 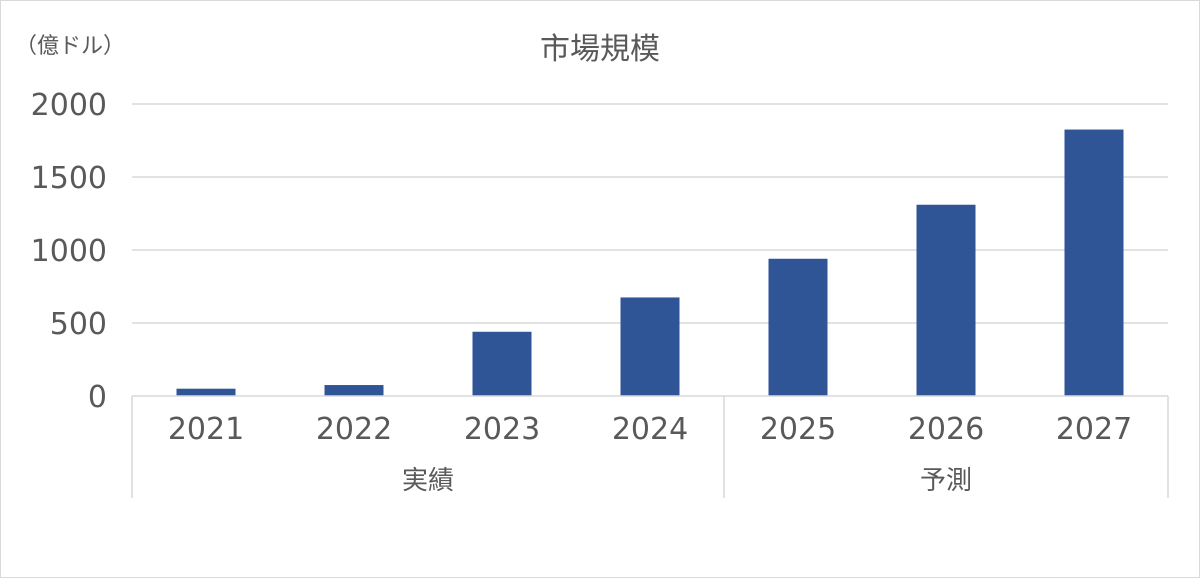 I want to click on x-tick-label: 2022, so click(x=354, y=429).